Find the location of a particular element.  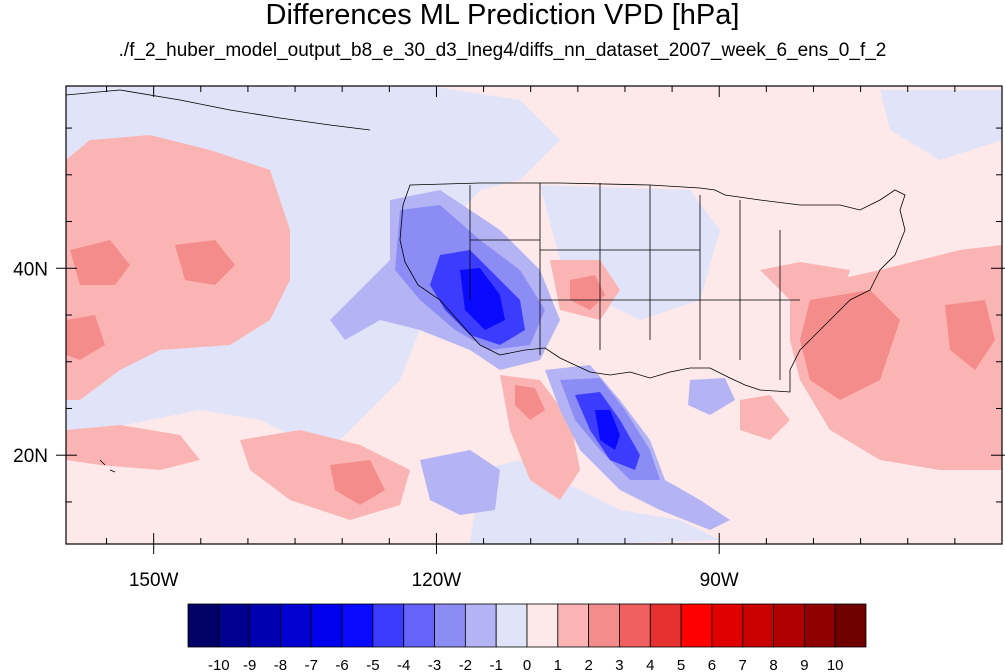

colorbar-label: 7 is located at coordinates (743, 664).